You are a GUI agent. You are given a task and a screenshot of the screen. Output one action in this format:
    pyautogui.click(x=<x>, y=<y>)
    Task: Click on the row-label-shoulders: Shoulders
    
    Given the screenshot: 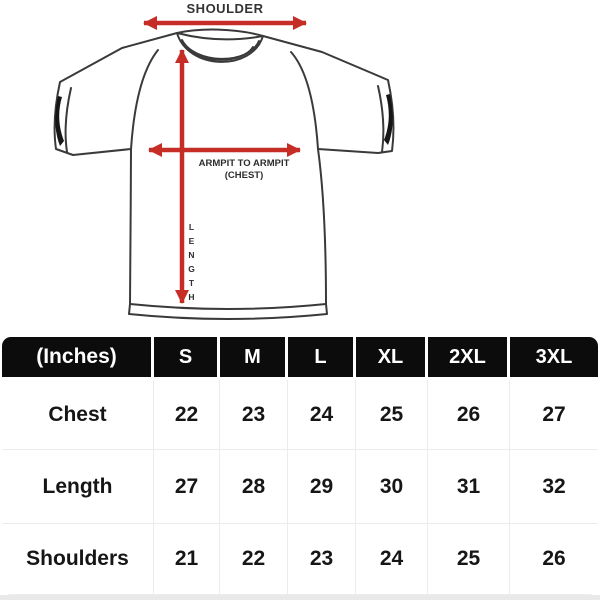 What is the action you would take?
    pyautogui.click(x=78, y=559)
    